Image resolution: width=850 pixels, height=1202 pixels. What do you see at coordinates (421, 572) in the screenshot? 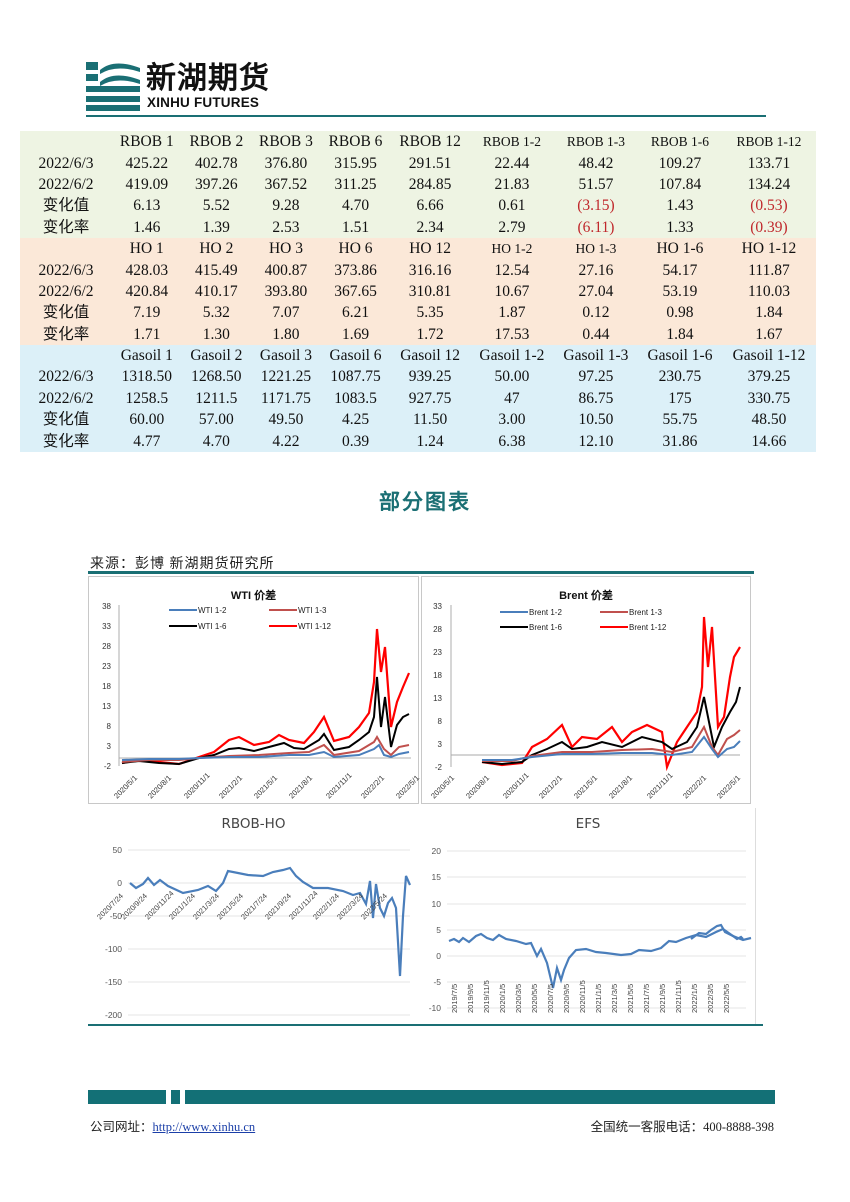
I see `source-divider` at bounding box center [421, 572].